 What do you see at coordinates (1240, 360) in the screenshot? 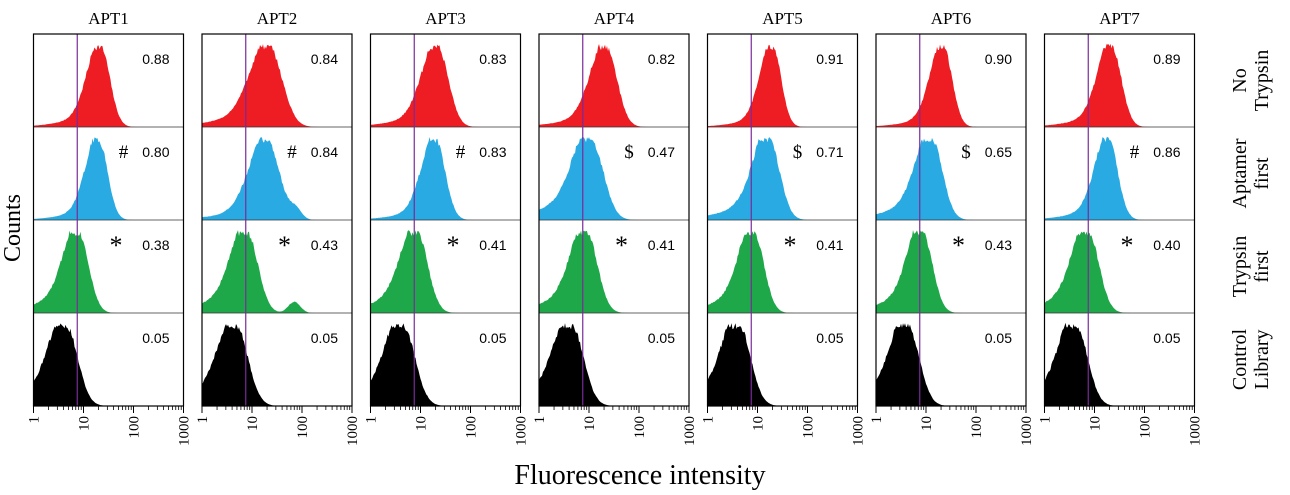
I see `condition-label-line: Control` at bounding box center [1240, 360].